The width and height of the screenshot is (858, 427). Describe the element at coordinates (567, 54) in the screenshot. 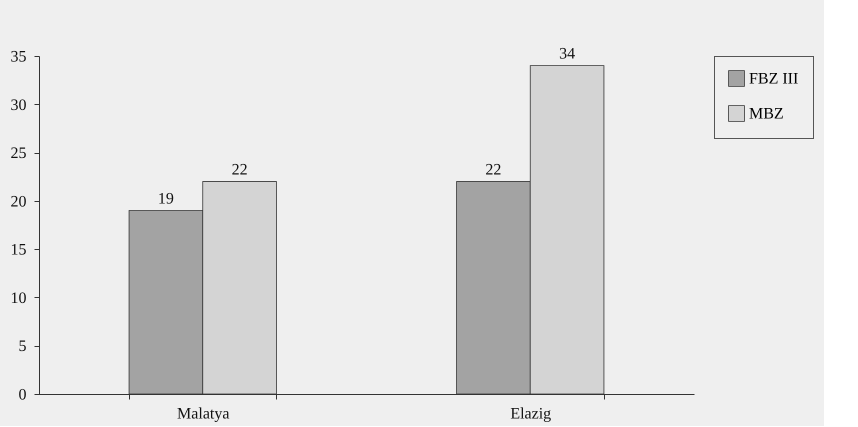

I see `data-label: 34` at that location.